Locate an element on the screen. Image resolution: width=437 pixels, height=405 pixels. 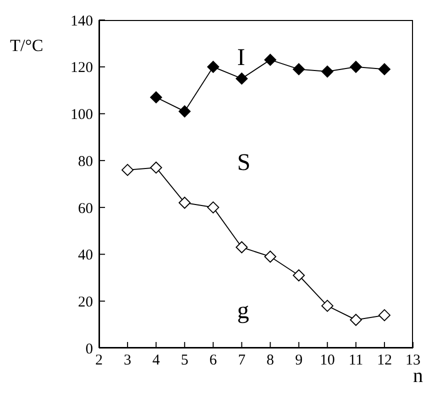
x-tick-label: 7 is located at coordinates (242, 360).